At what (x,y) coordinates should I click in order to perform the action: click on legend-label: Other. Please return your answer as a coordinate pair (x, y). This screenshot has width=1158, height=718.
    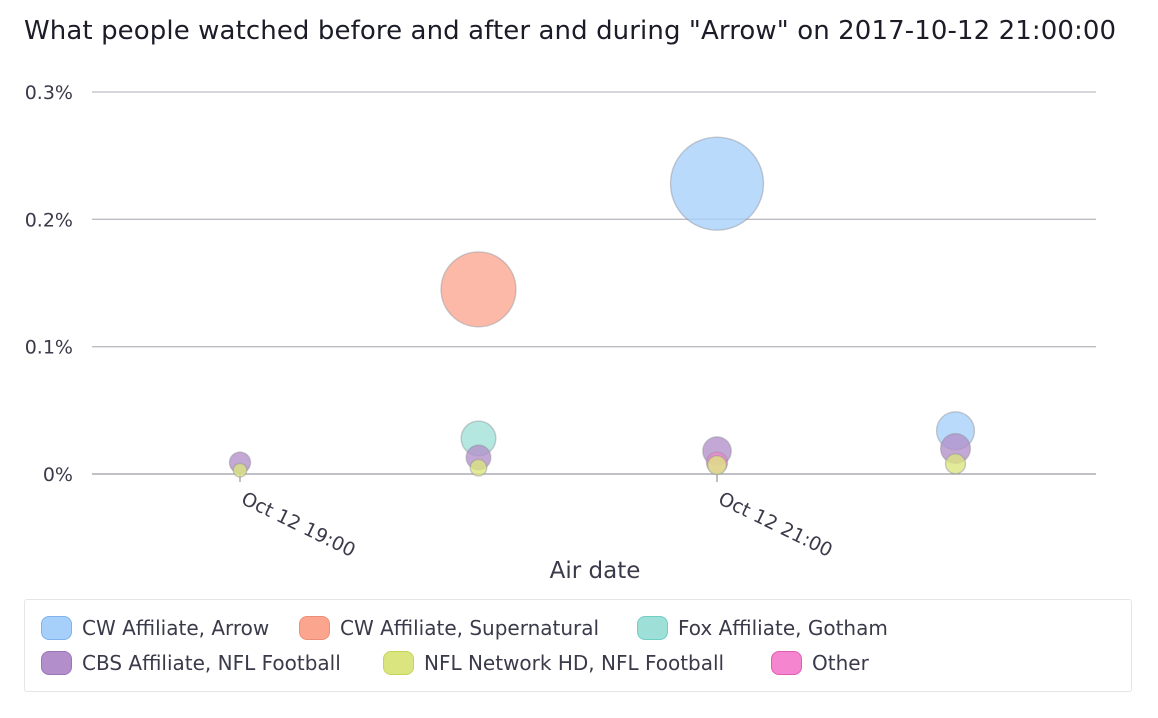
    Looking at the image, I should click on (840, 663).